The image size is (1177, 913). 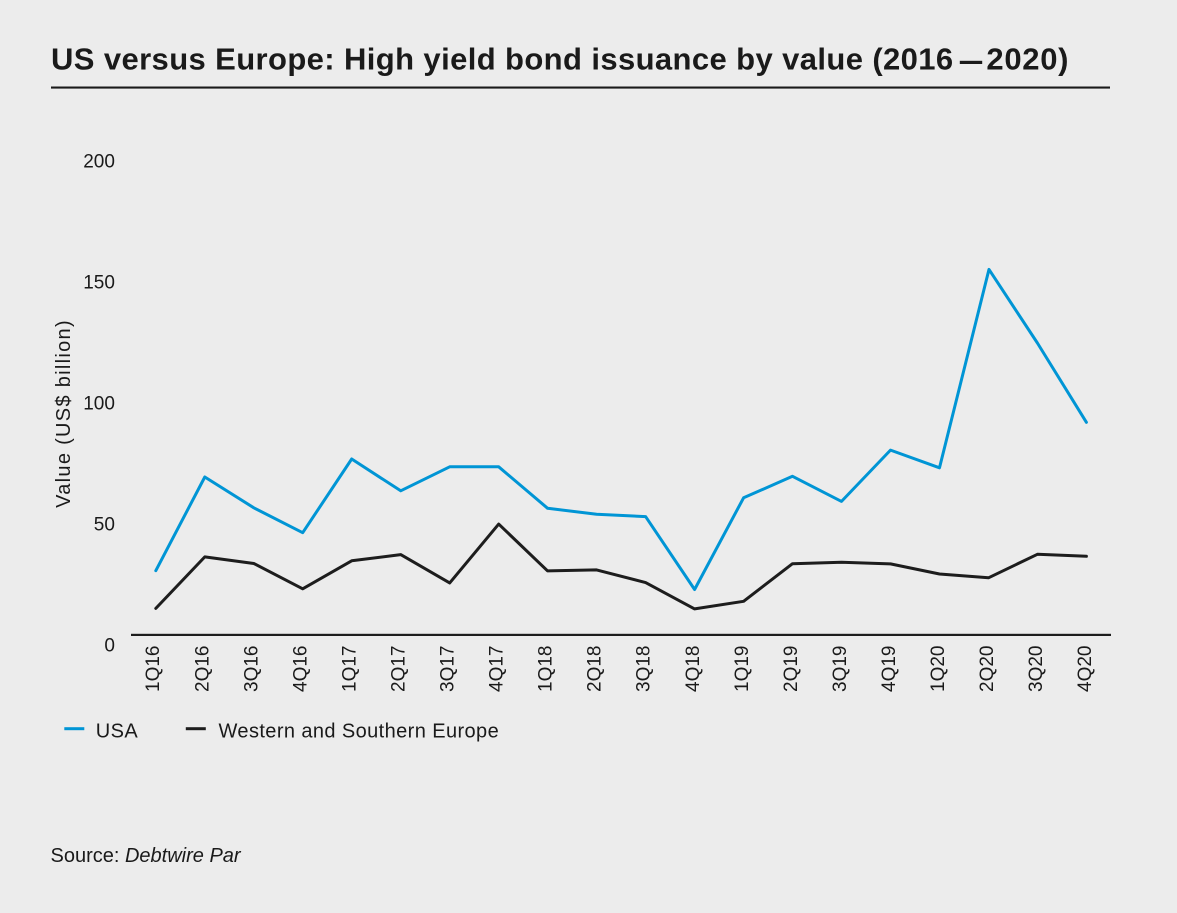 I want to click on svg-text: 4Q16, so click(x=300, y=669).